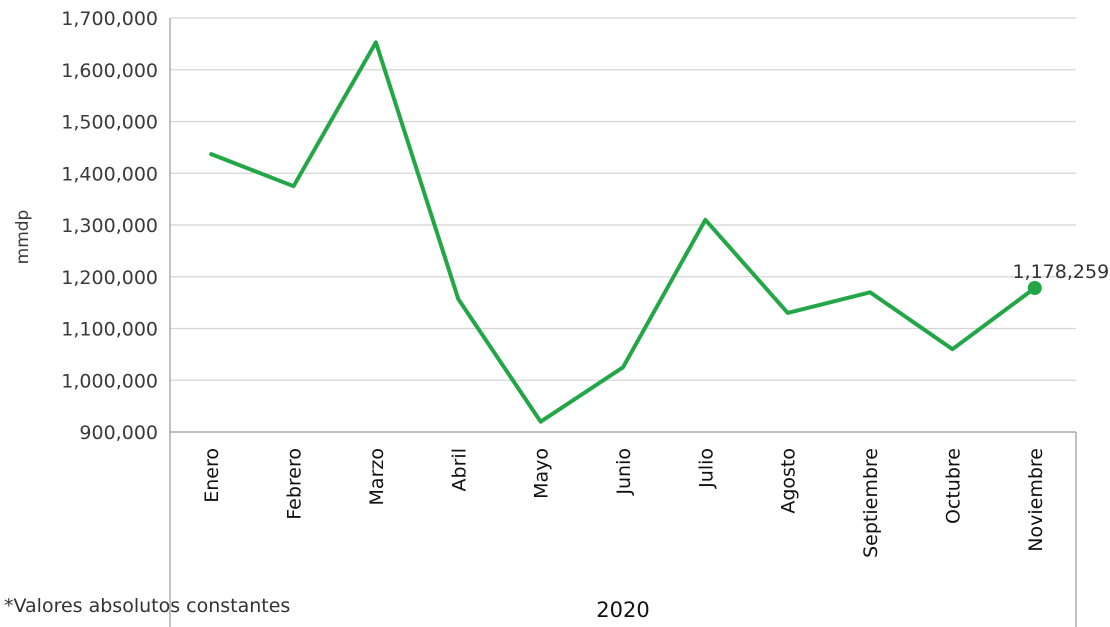 This screenshot has height=627, width=1110. What do you see at coordinates (706, 468) in the screenshot?
I see `x-tick-label: Julio` at bounding box center [706, 468].